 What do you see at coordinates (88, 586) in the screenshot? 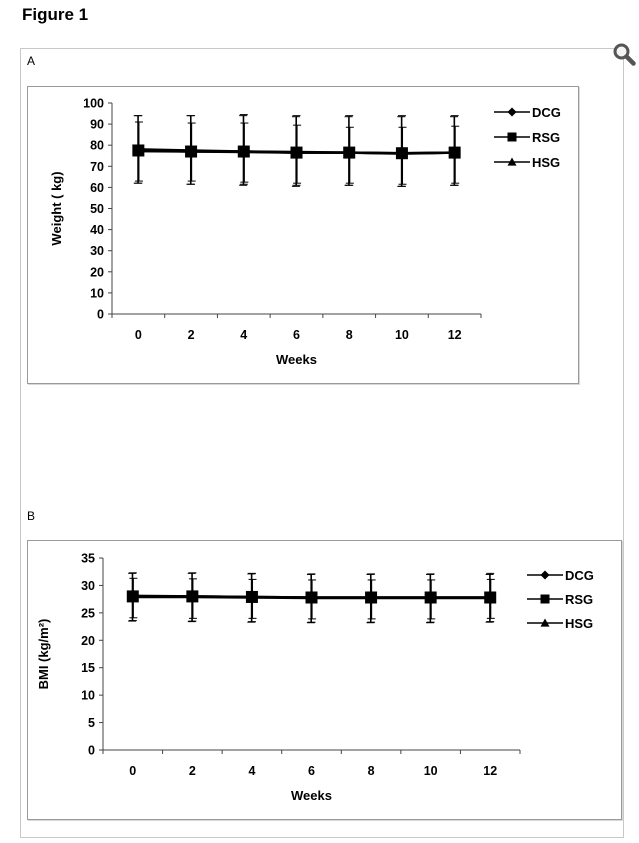
I see `chart-b-y-tick-label: 30` at bounding box center [88, 586].